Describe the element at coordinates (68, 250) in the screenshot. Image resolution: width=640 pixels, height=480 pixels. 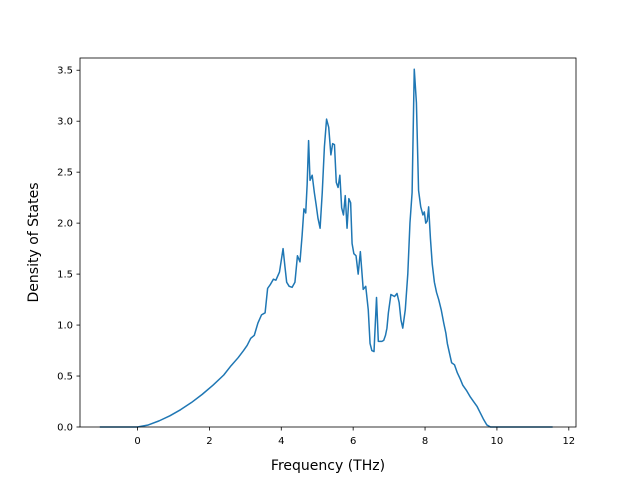
I see `y-axis-ticks: 0.0 0.5 1.0 1.5 2.0 2.5 3.0 3.5` at that location.